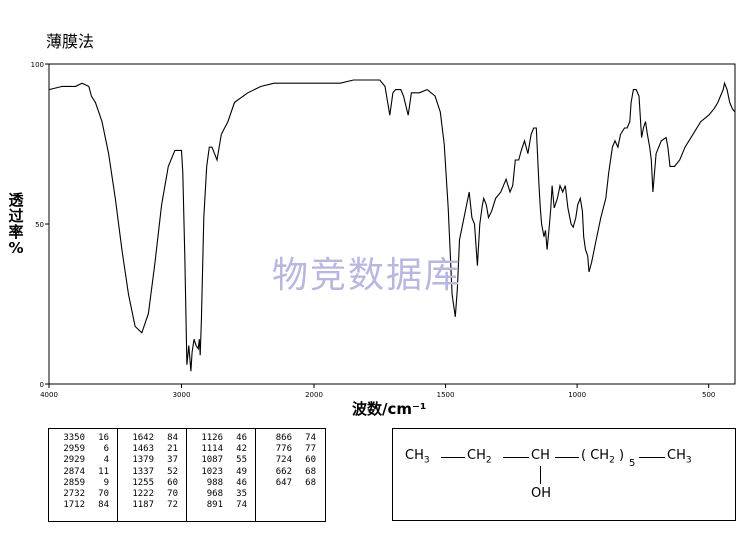  Describe the element at coordinates (540, 455) in the screenshot. I see `ch-group: CH` at that location.